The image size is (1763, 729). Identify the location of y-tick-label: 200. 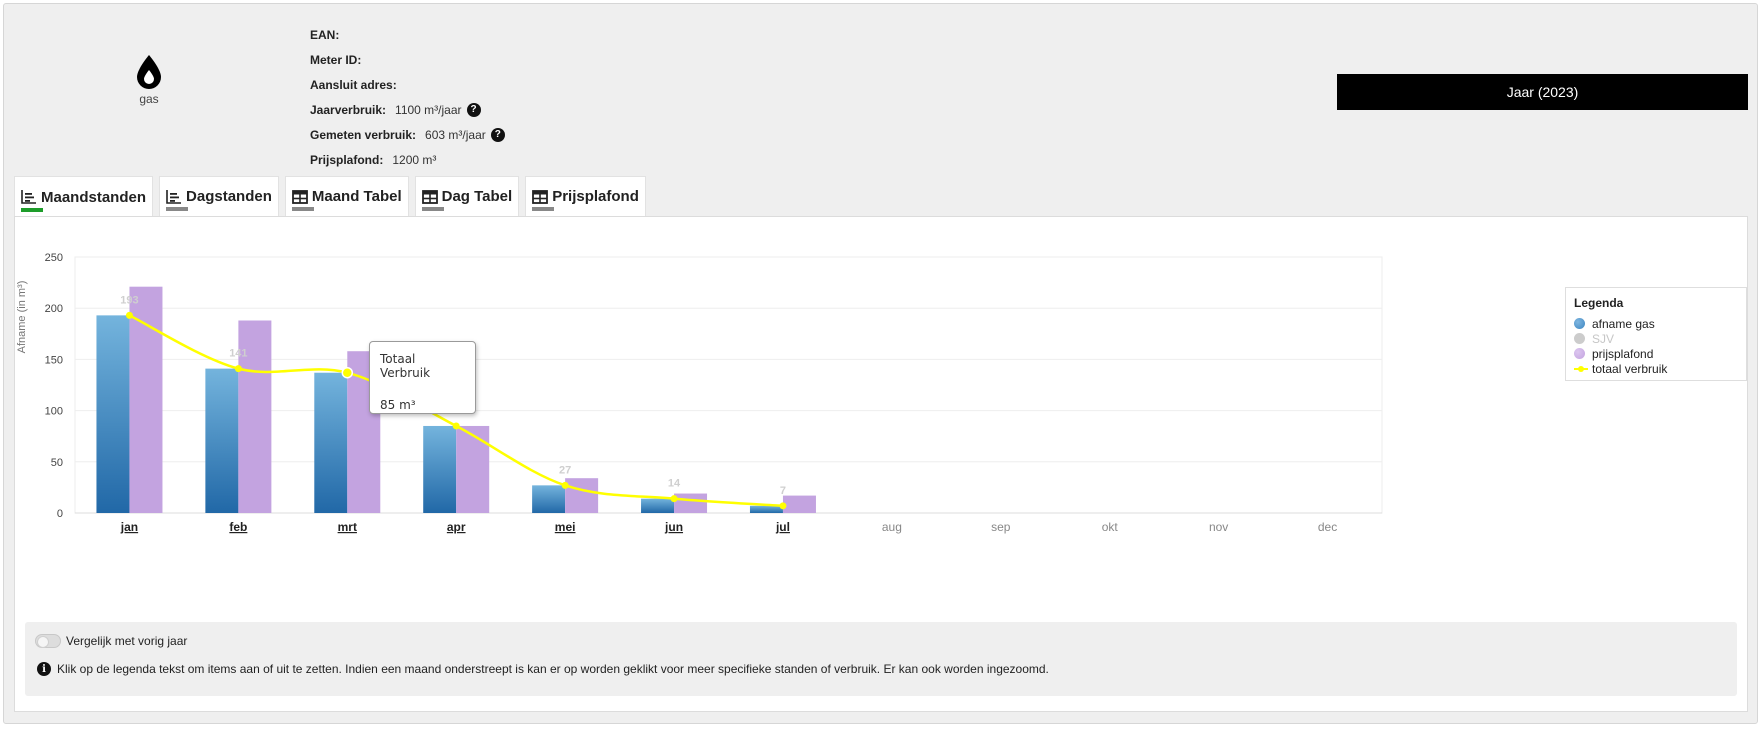
(54, 309).